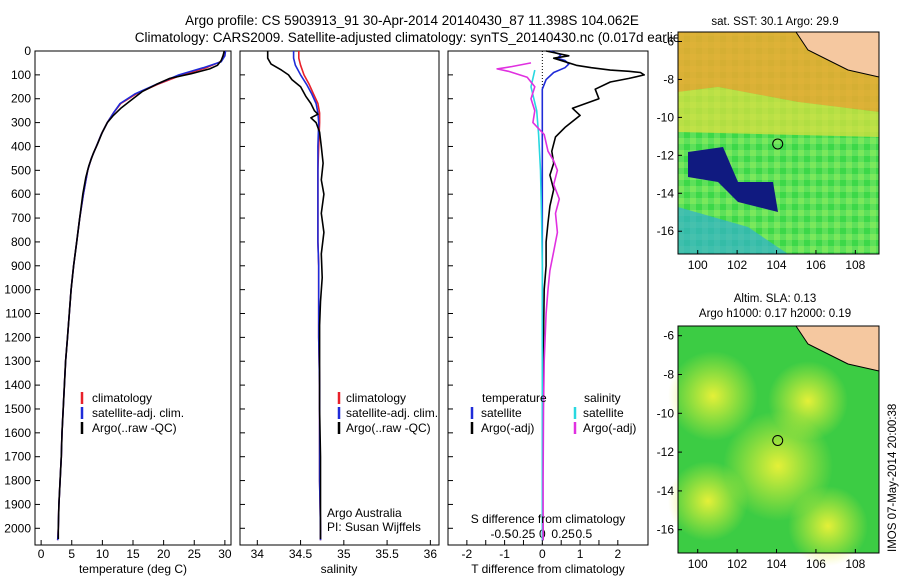 The width and height of the screenshot is (900, 580). I want to click on x-tick-label: 25, so click(195, 554).